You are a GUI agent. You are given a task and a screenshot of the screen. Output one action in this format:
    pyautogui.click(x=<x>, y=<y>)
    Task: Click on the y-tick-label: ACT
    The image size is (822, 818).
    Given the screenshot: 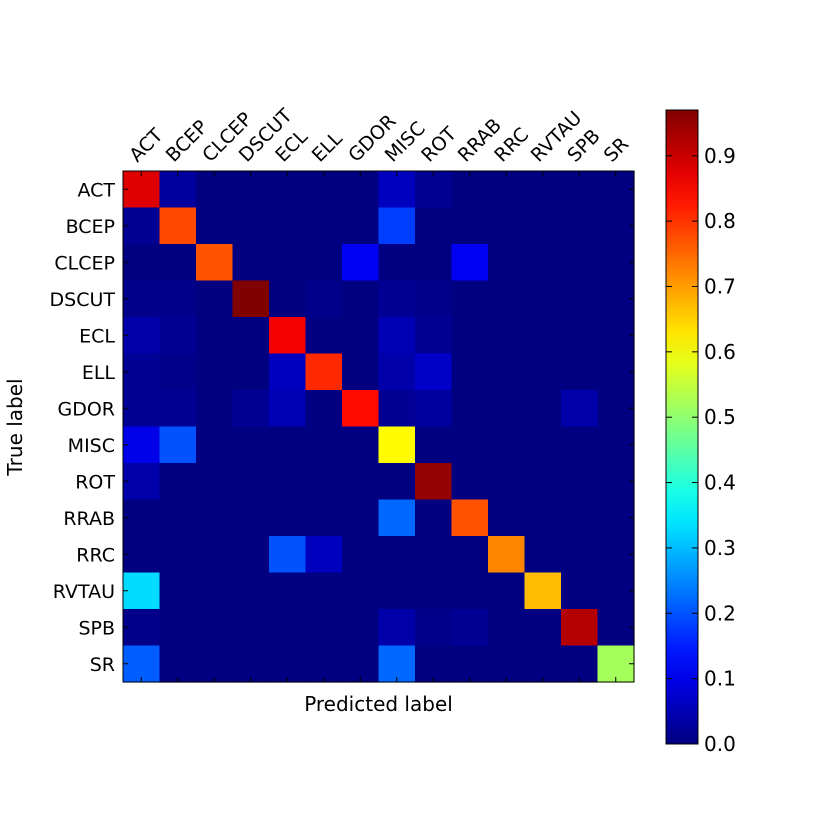 What is the action you would take?
    pyautogui.click(x=96, y=190)
    